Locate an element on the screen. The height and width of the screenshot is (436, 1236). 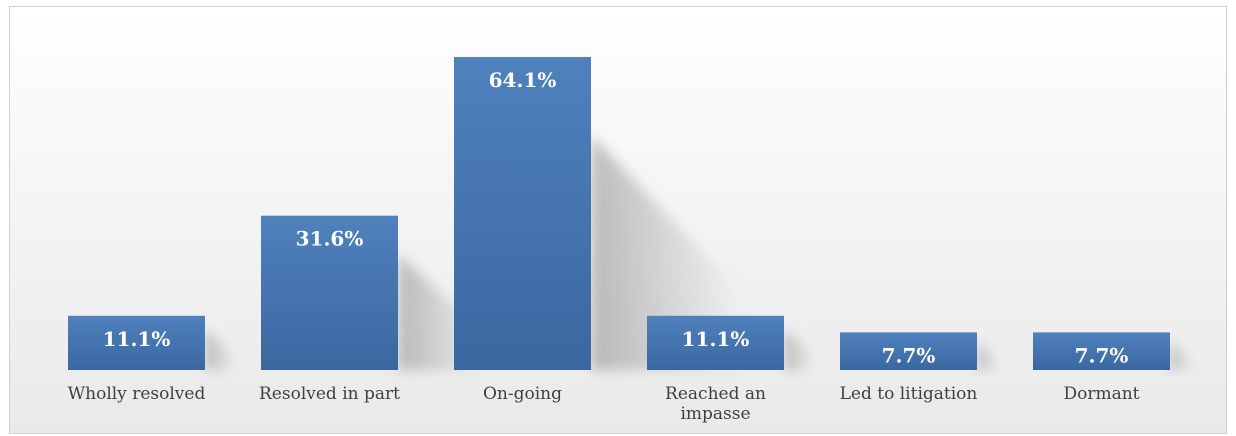
category-label: Wholly resolved is located at coordinates (137, 394).